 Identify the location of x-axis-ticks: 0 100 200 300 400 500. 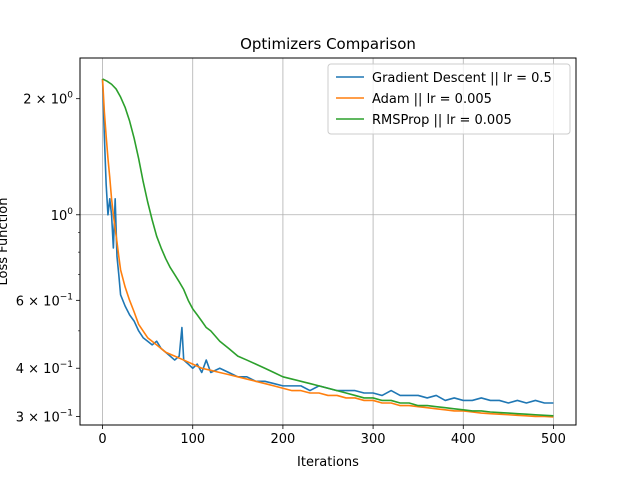
(332, 436).